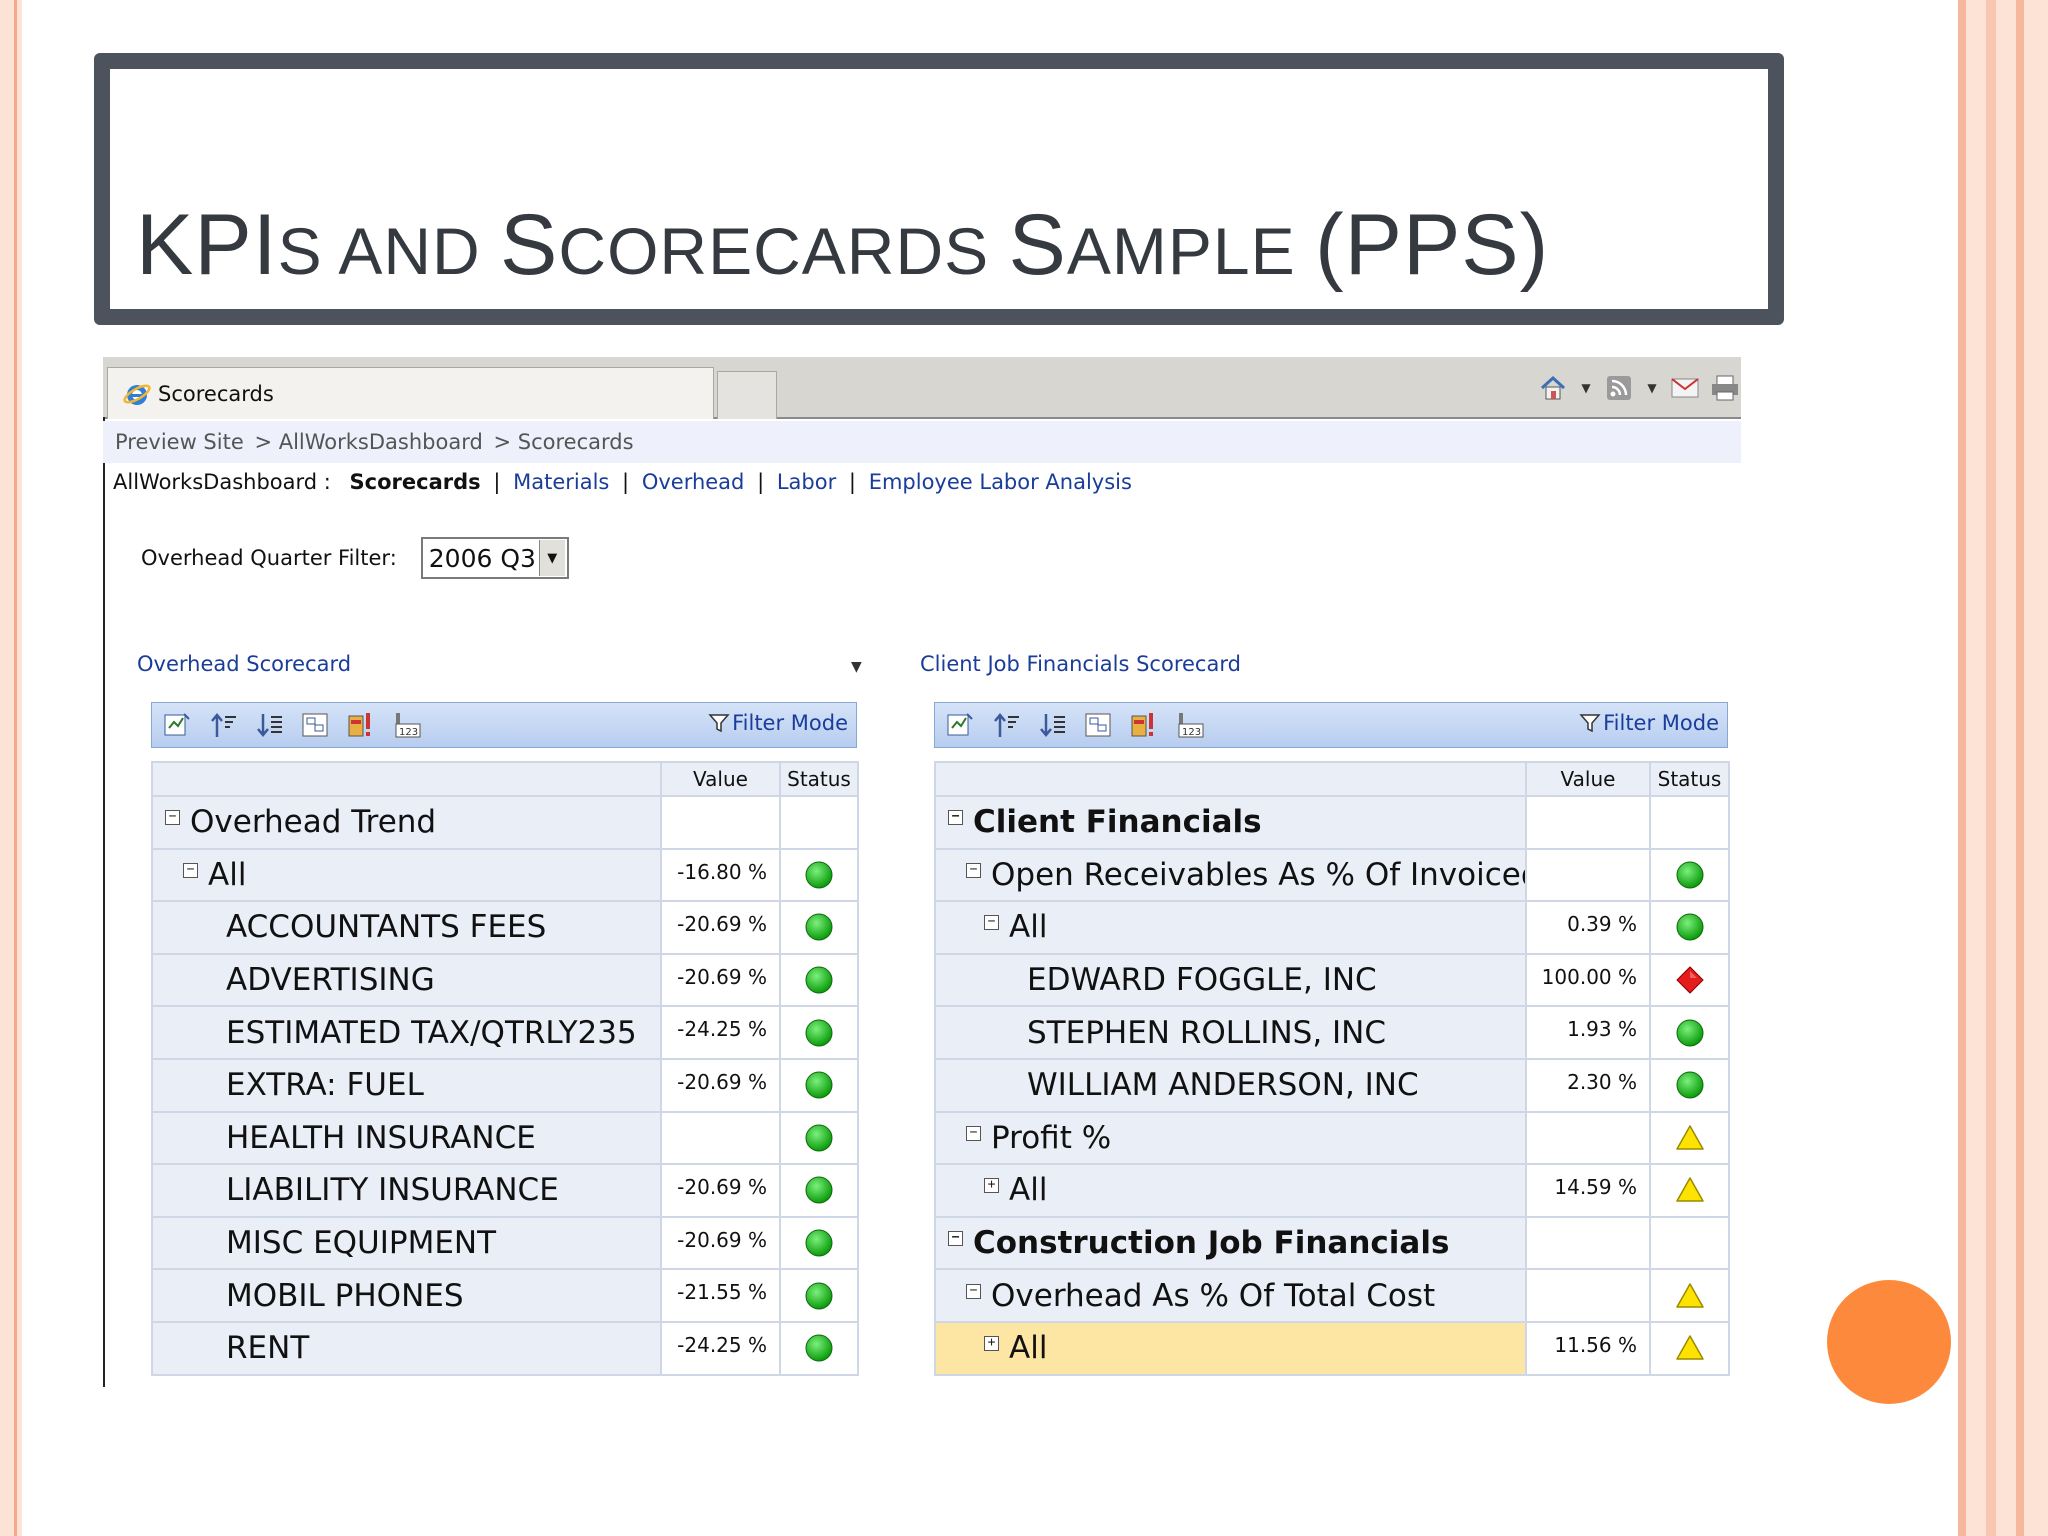 Image resolution: width=2048 pixels, height=1536 pixels. Describe the element at coordinates (505, 1032) in the screenshot. I see `table-row: ESTIMATED TAX/QTRLY235 -24.25 %` at that location.